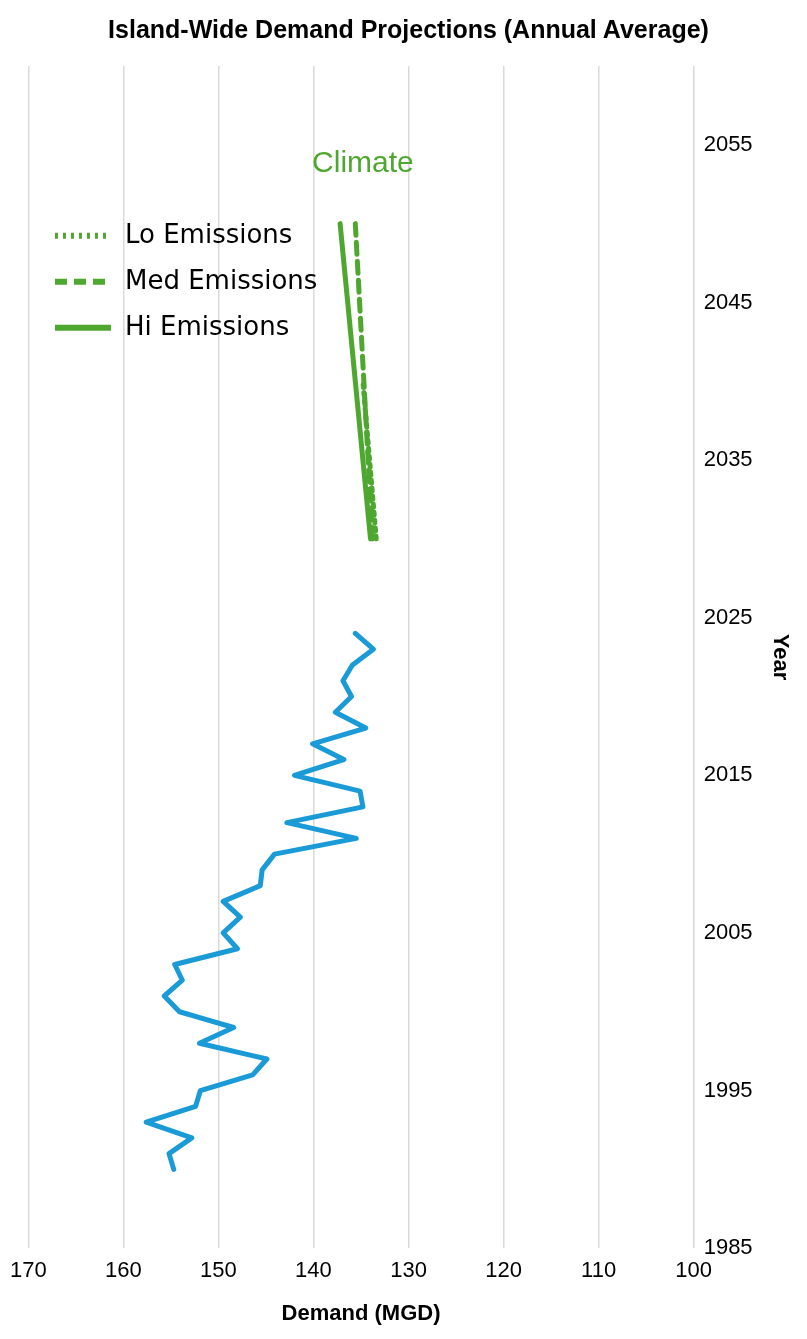  What do you see at coordinates (123, 1270) in the screenshot?
I see `x-tick-label: 160` at bounding box center [123, 1270].